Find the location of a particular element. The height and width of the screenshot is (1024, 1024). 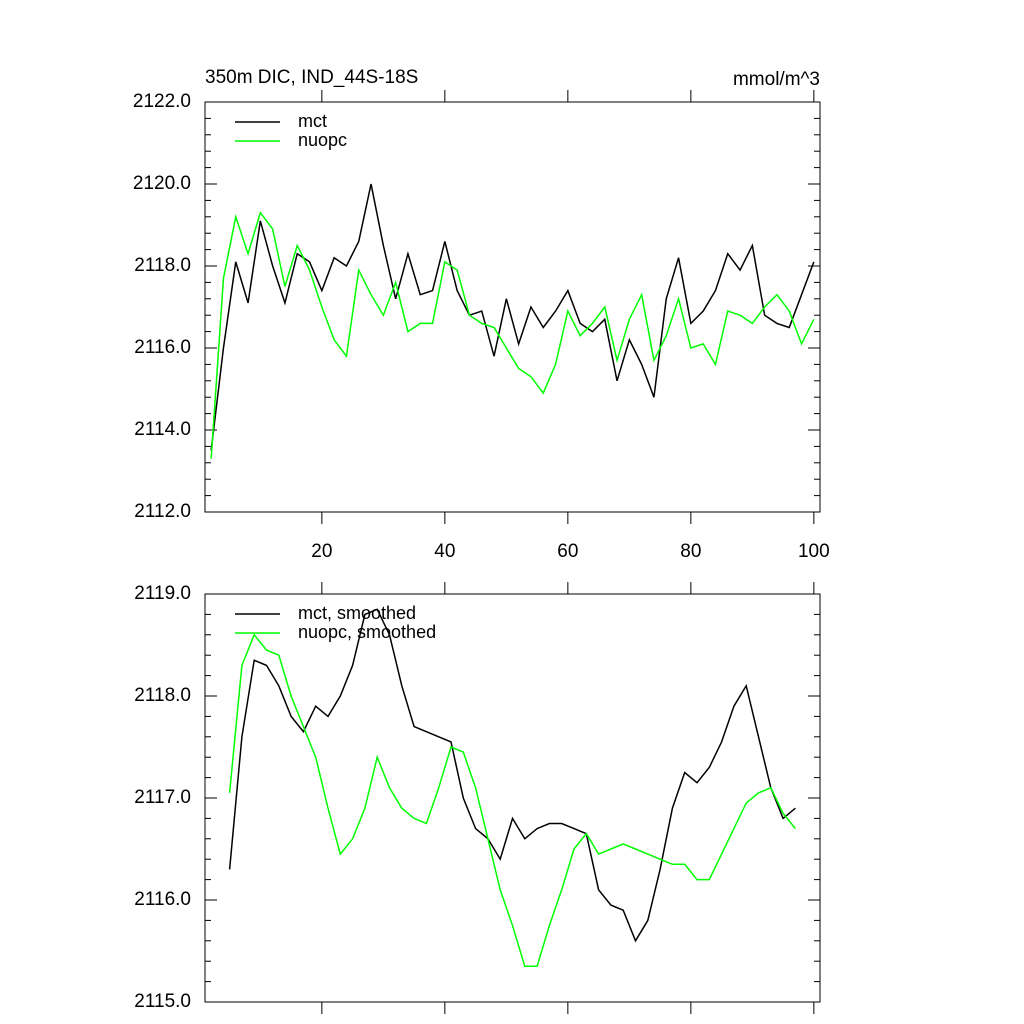

legend-label: nuopc, smoothed is located at coordinates (367, 632).